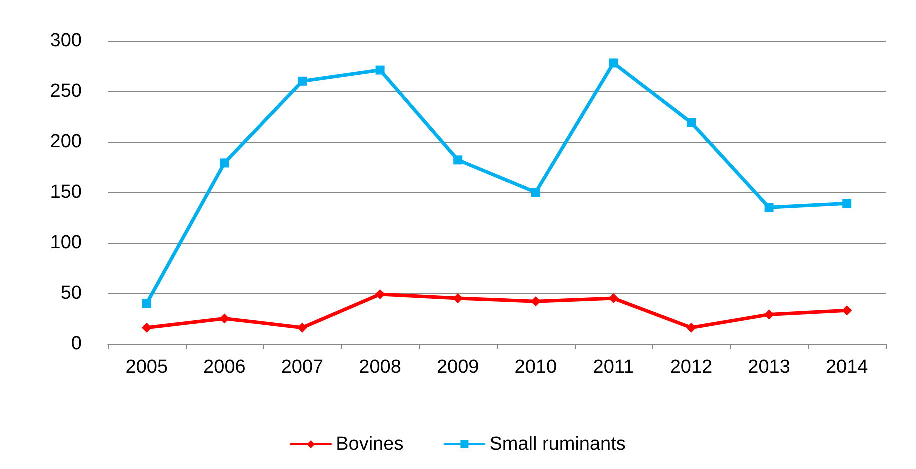  I want to click on x-tick-label: 2014, so click(847, 367).